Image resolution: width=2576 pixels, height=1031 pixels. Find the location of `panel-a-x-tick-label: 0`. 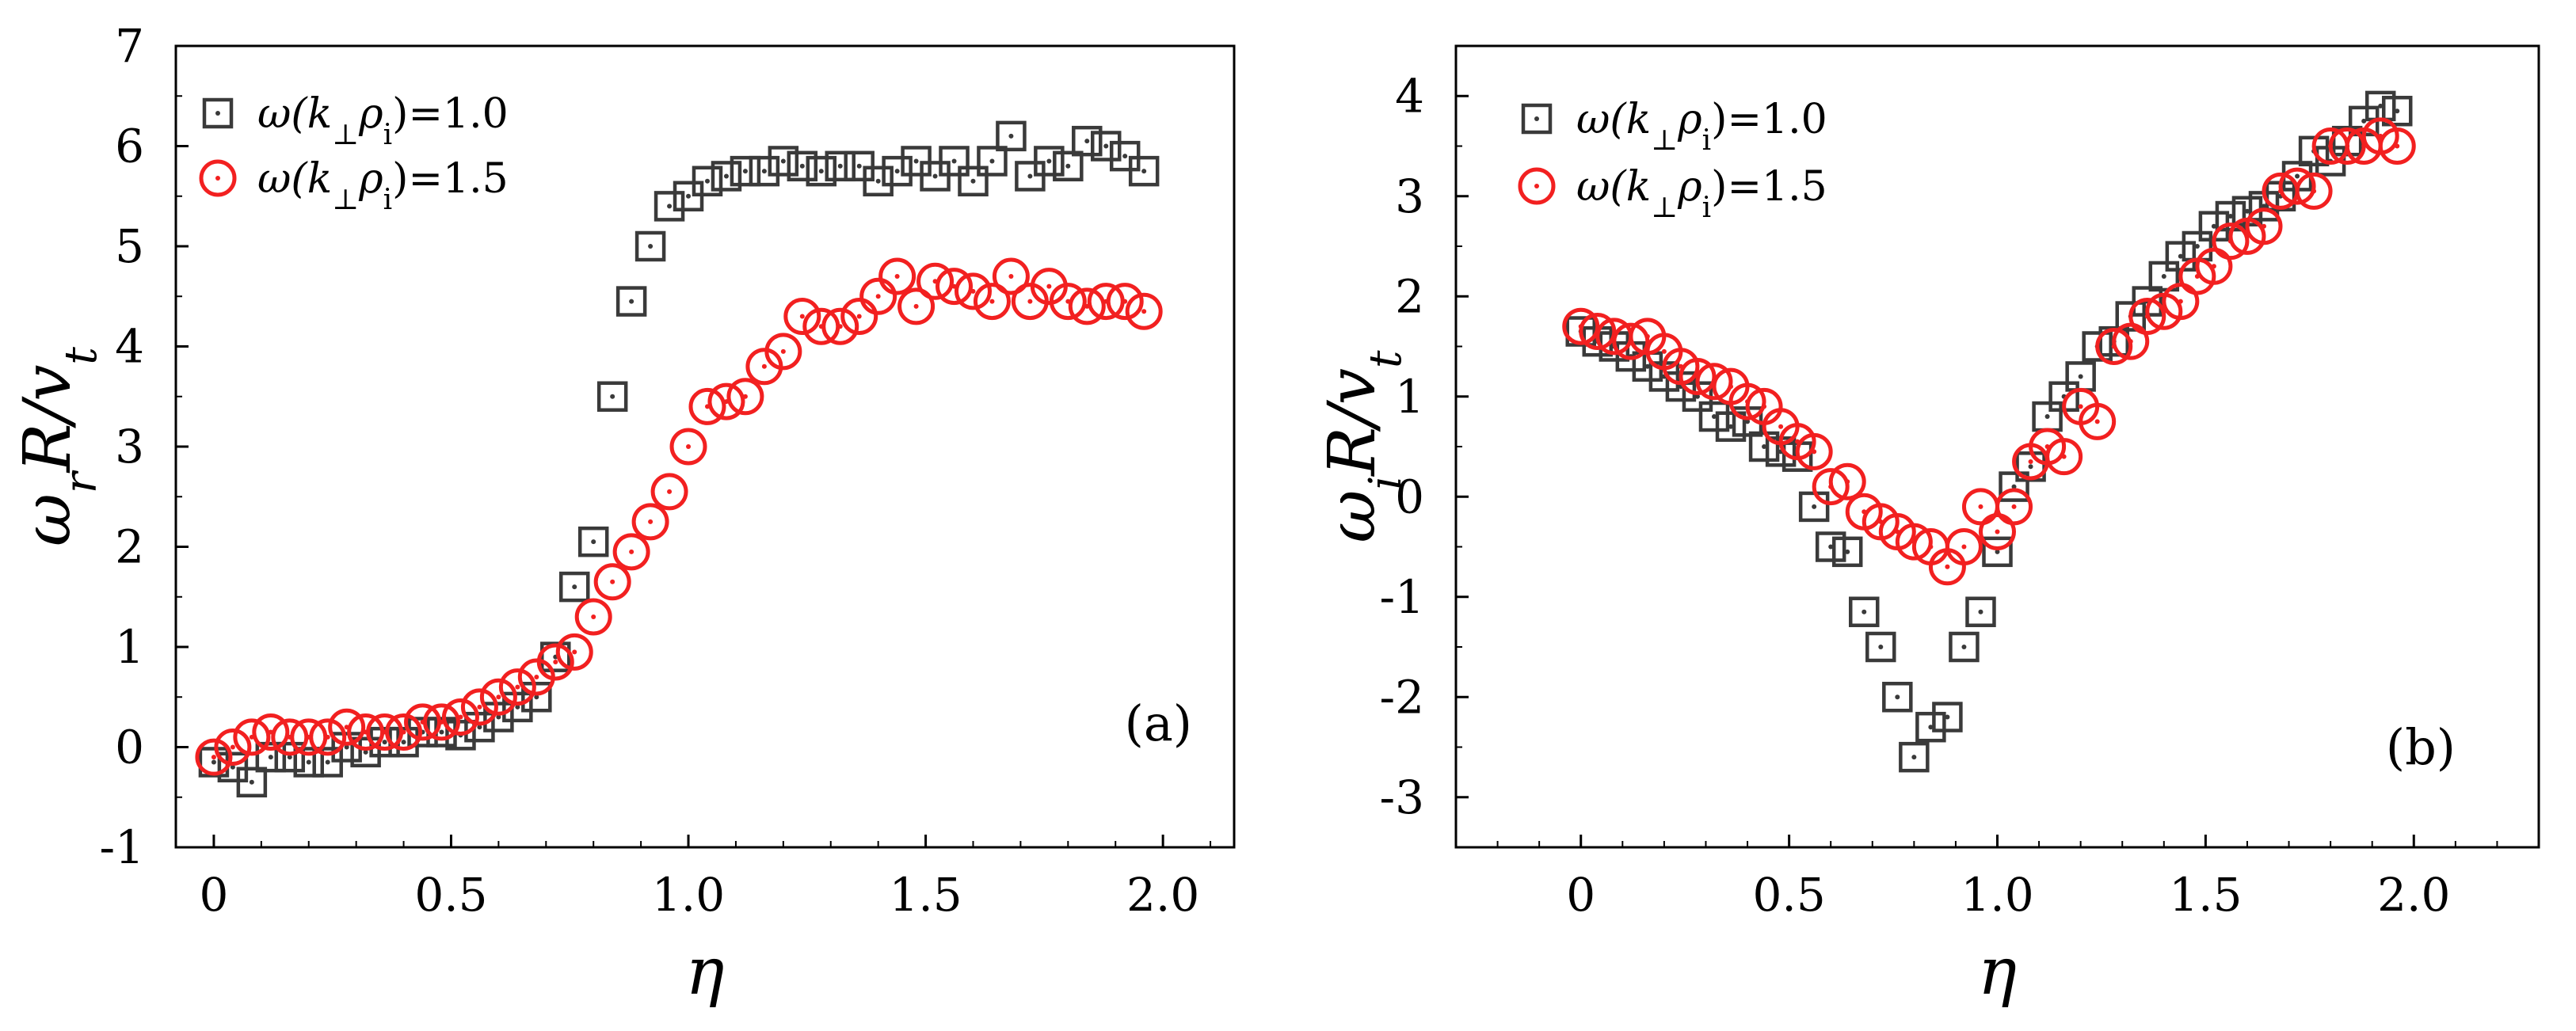

panel-a-x-tick-label: 0 is located at coordinates (214, 895).